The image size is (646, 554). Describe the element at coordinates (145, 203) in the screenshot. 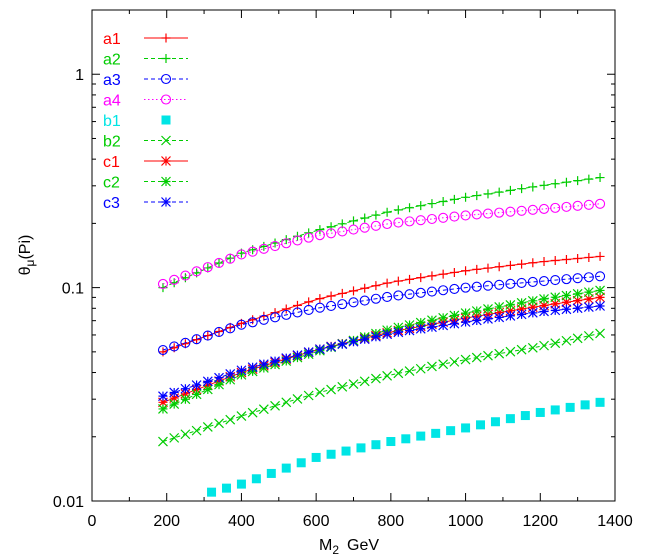

I see `legend-entry-c3: c3` at that location.